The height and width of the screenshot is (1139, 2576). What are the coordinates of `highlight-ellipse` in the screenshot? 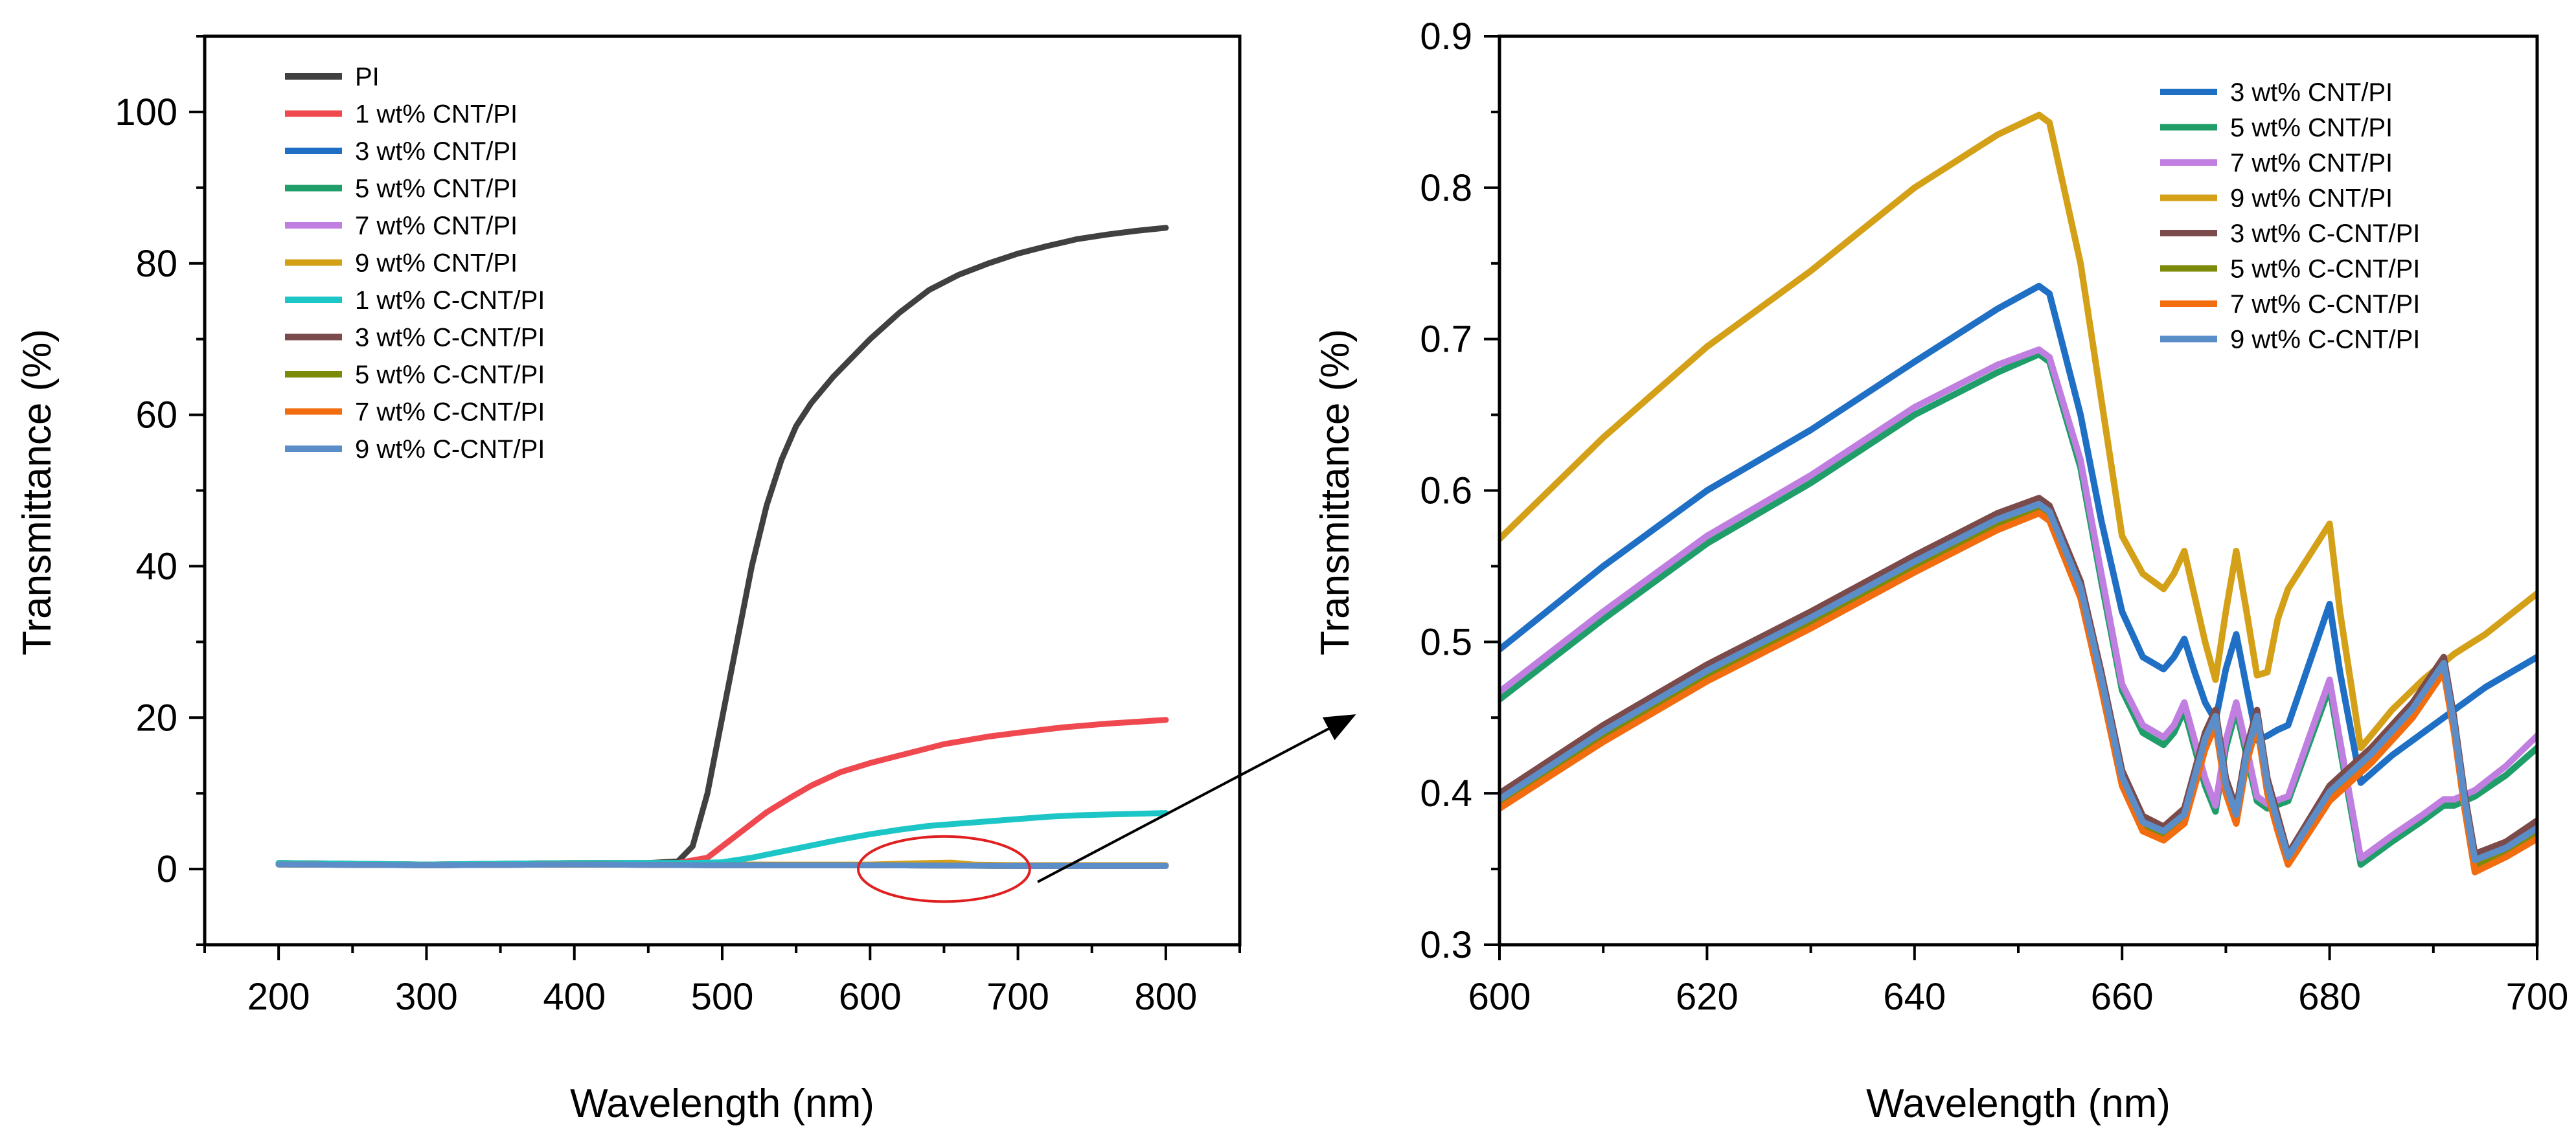 It's located at (944, 869).